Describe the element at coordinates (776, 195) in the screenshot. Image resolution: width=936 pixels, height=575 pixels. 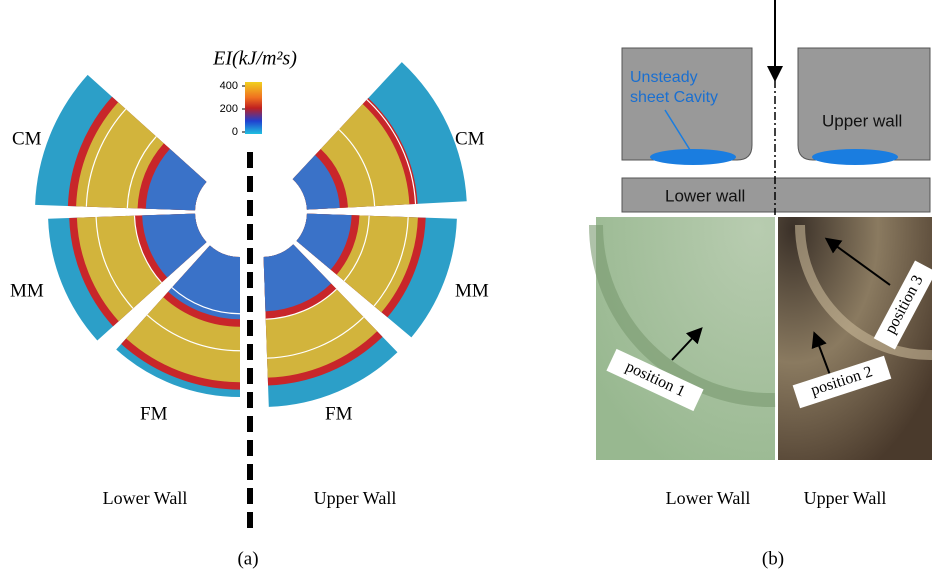
I see `lower-block` at that location.